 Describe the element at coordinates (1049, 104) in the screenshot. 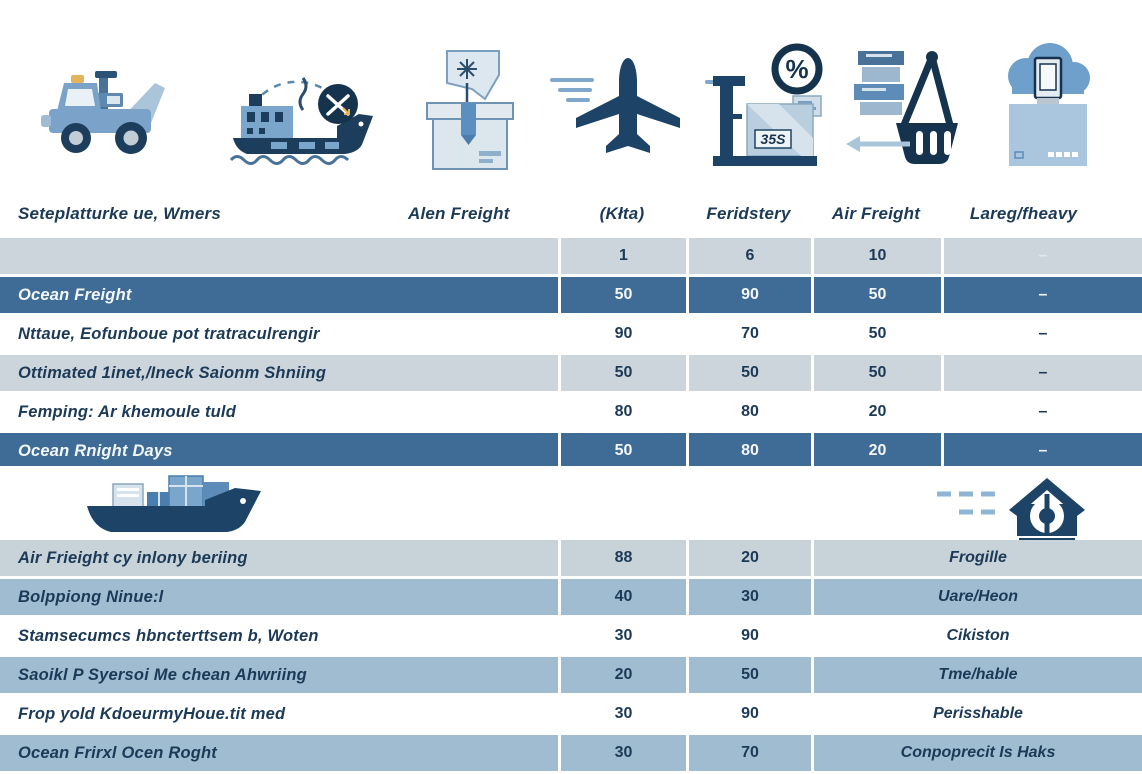

I see `cloud-delivery-icon` at that location.